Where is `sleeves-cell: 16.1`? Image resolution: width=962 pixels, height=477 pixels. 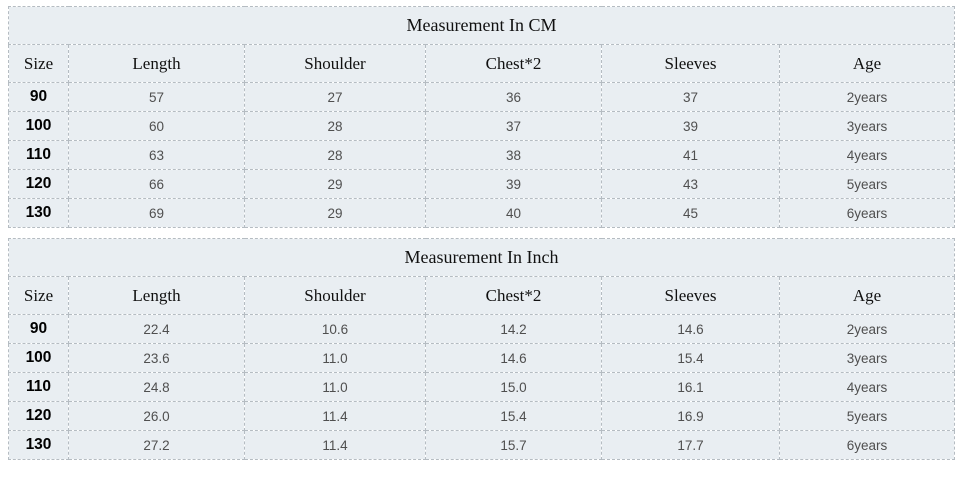
sleeves-cell: 16.1 is located at coordinates (690, 387).